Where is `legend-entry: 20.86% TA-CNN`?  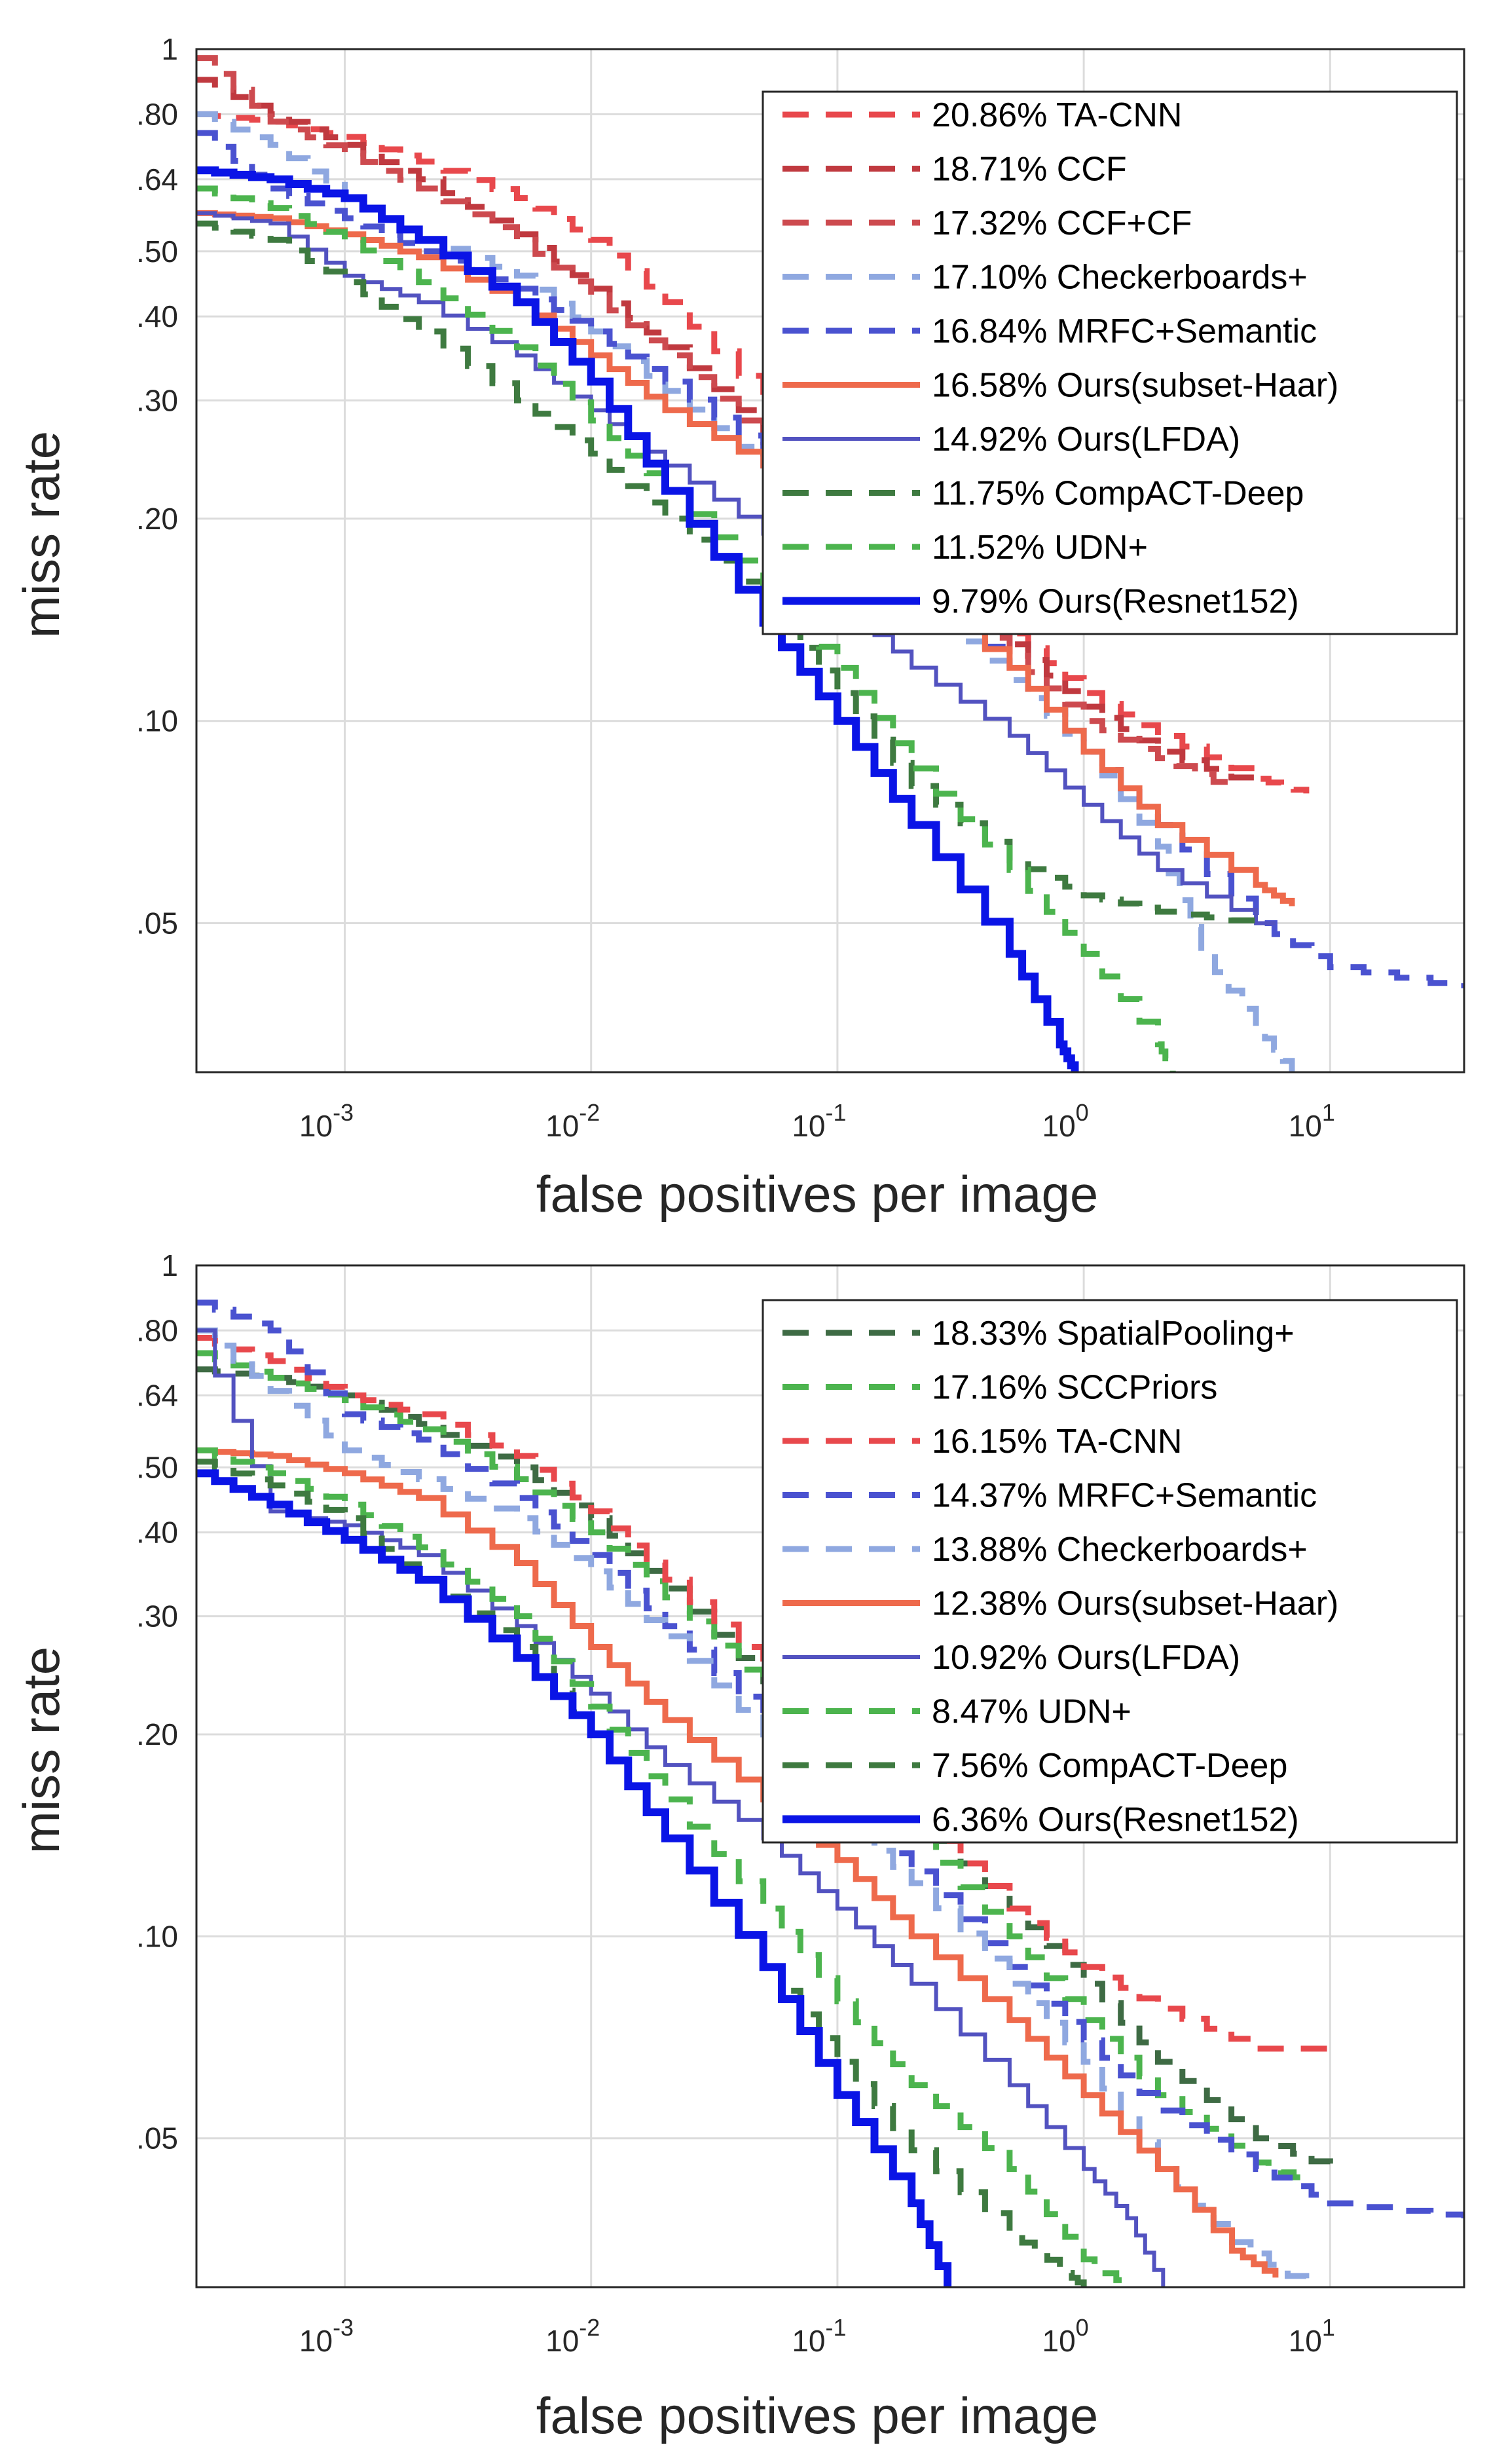
legend-entry: 20.86% TA-CNN is located at coordinates (1057, 115).